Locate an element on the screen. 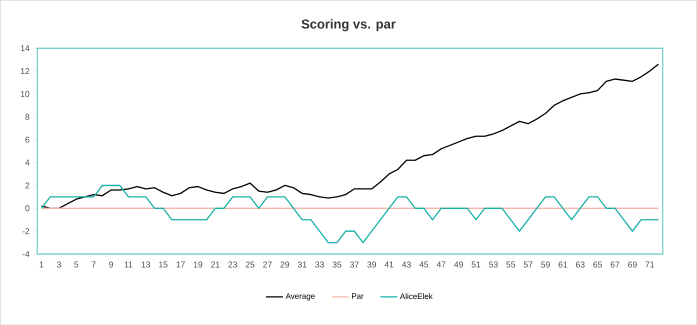  x-tick-label: 7 is located at coordinates (94, 264).